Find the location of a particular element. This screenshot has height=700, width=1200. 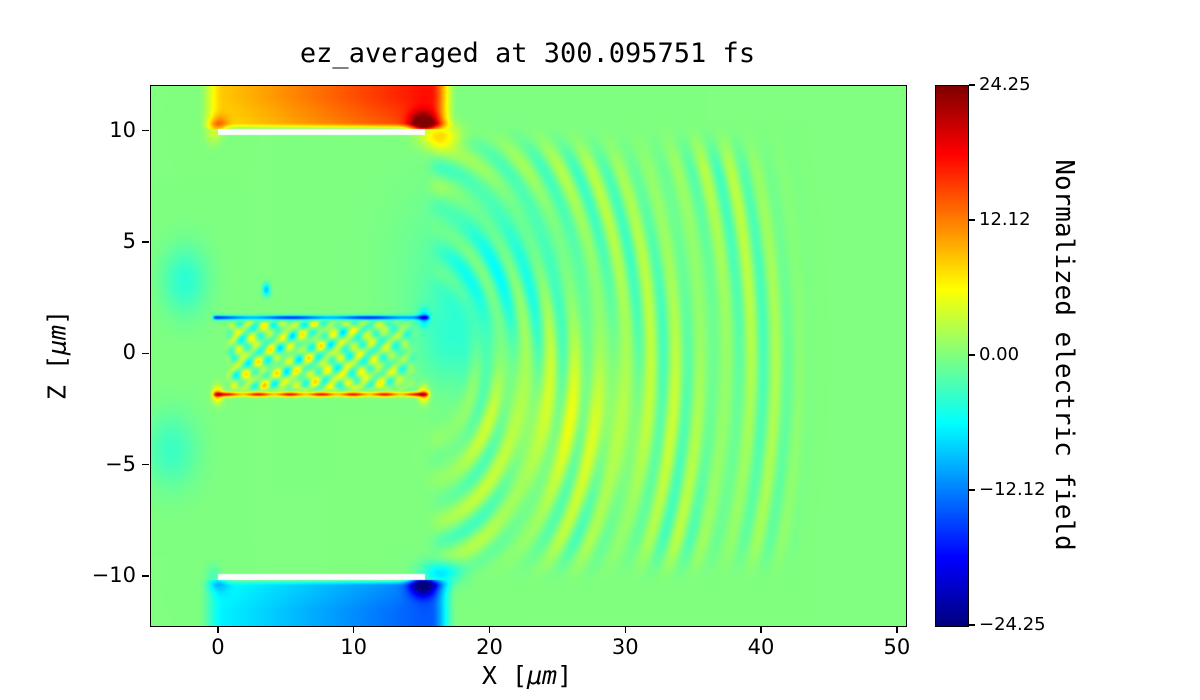

colorbar-canvas is located at coordinates (952, 356).